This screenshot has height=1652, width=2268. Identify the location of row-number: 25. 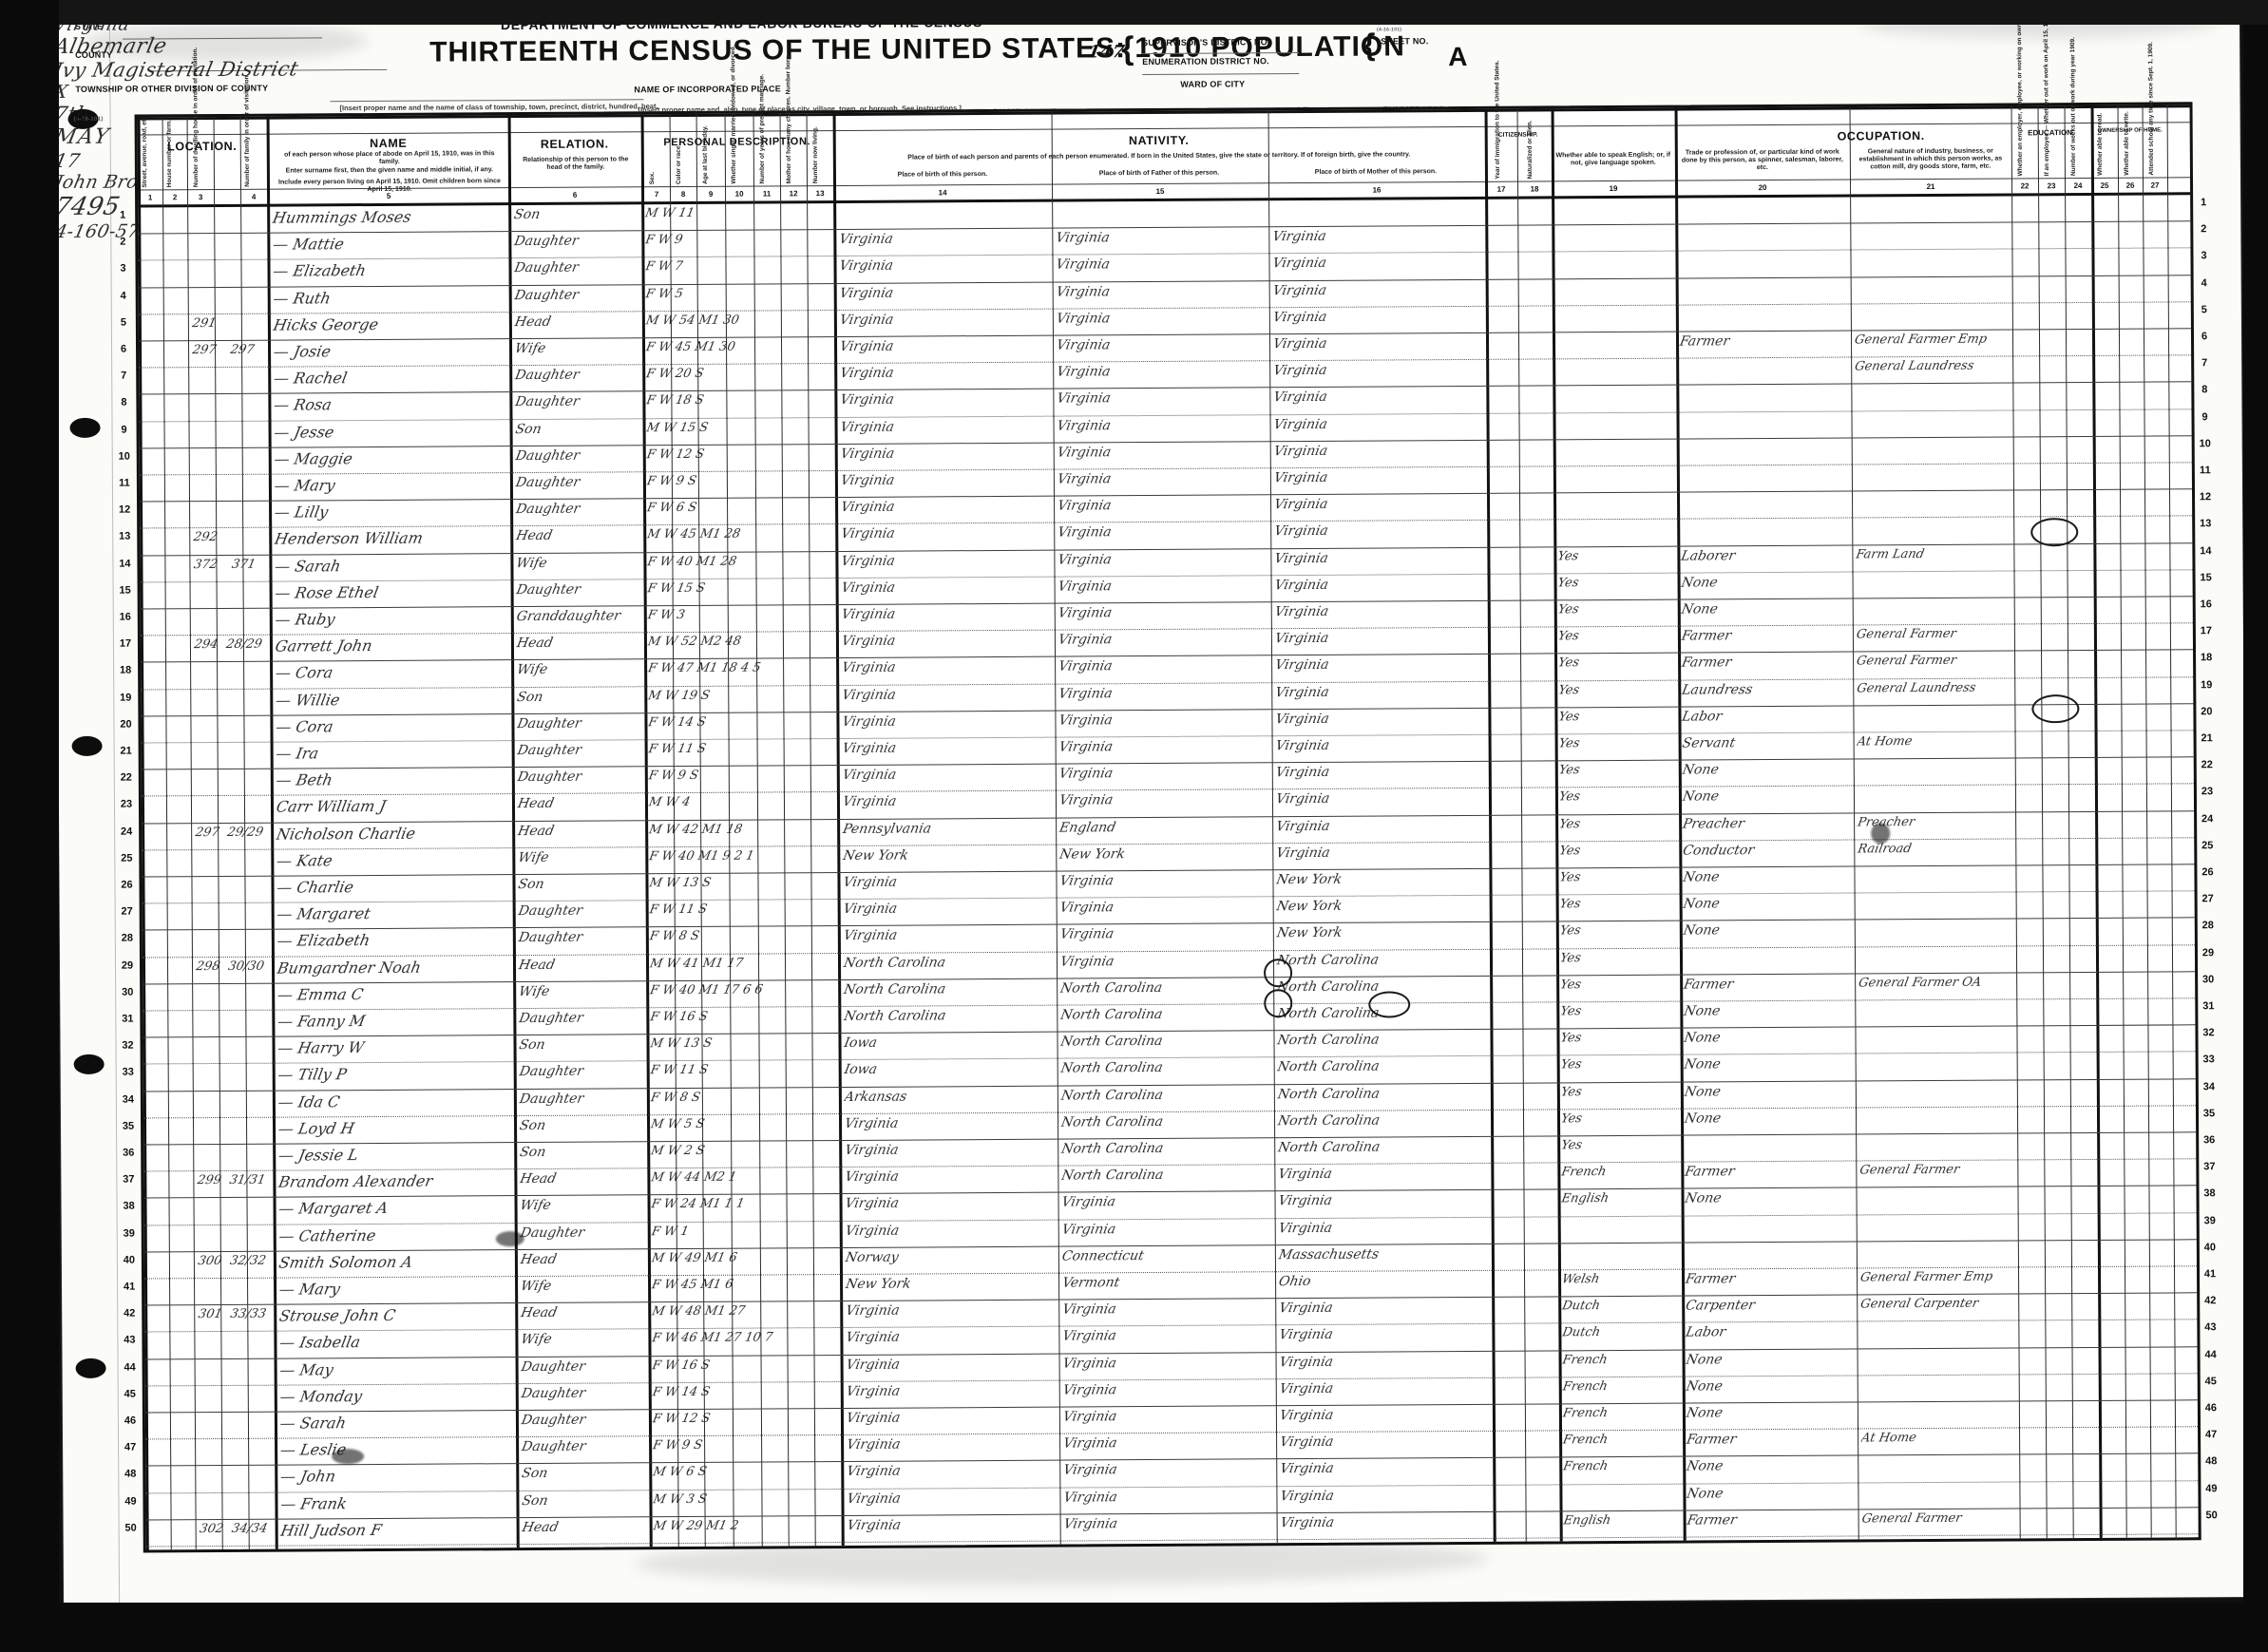
(127, 858).